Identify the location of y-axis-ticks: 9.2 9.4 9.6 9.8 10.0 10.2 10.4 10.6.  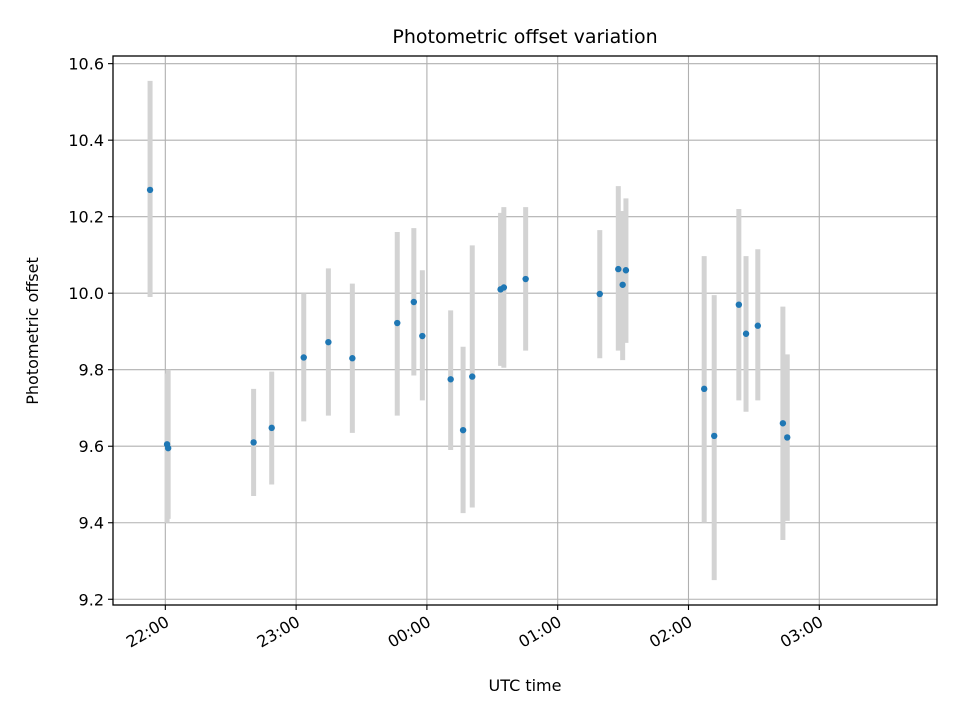
(90, 332).